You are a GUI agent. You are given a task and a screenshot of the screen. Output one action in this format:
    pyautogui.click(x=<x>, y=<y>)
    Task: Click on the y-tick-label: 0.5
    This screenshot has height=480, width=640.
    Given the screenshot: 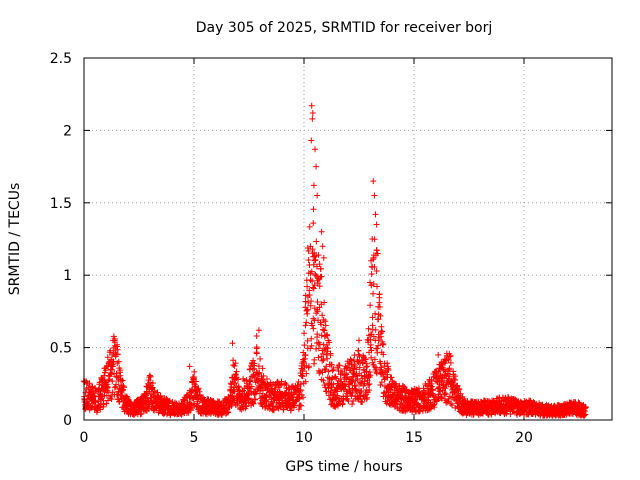 What is the action you would take?
    pyautogui.click(x=61, y=349)
    